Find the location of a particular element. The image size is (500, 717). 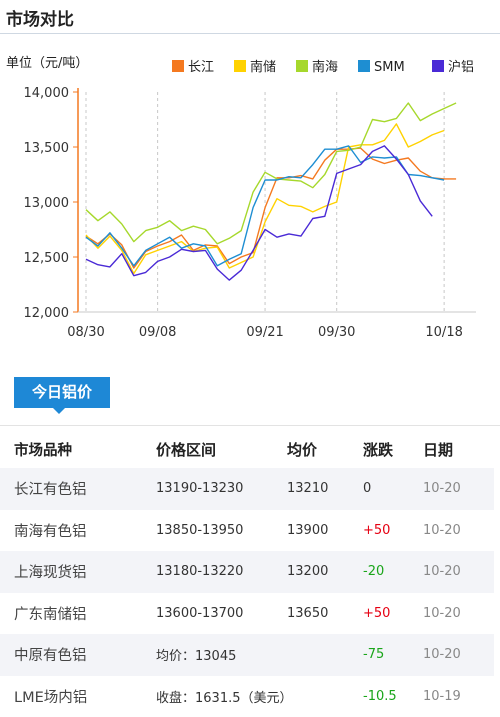

col-header-avg: 均价 is located at coordinates (302, 449).